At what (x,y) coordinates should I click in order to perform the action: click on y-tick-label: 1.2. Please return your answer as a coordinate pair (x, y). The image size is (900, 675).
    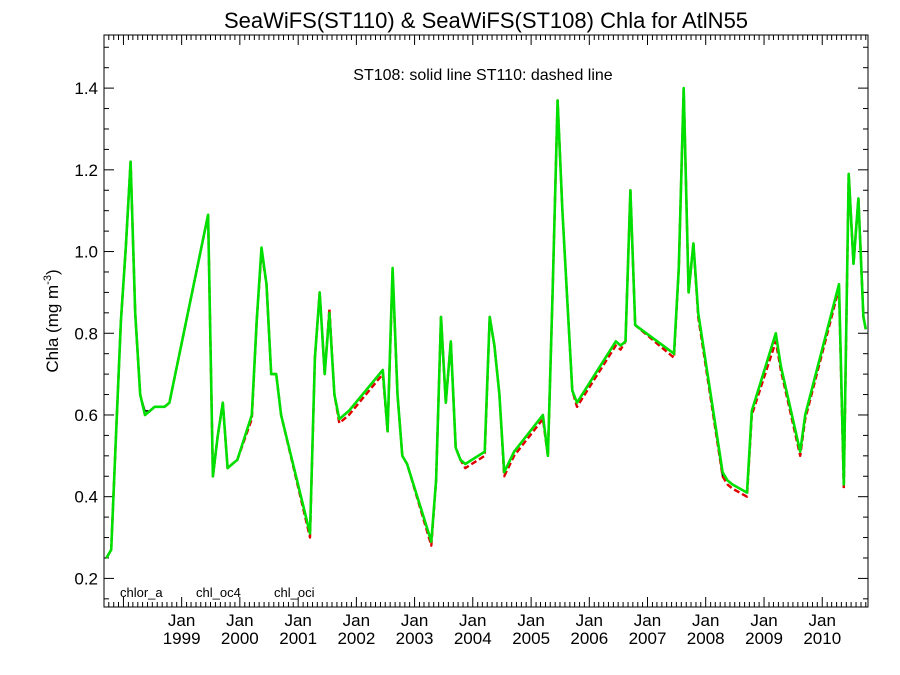
    Looking at the image, I should click on (86, 170).